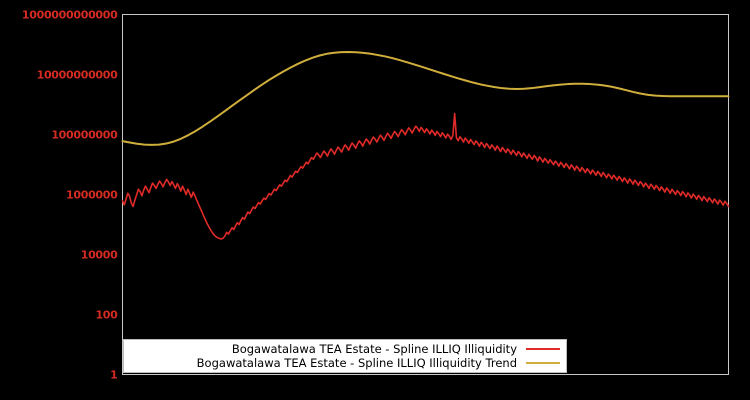  What do you see at coordinates (77, 74) in the screenshot?
I see `y-axis-tick-label: 10000000000` at bounding box center [77, 74].